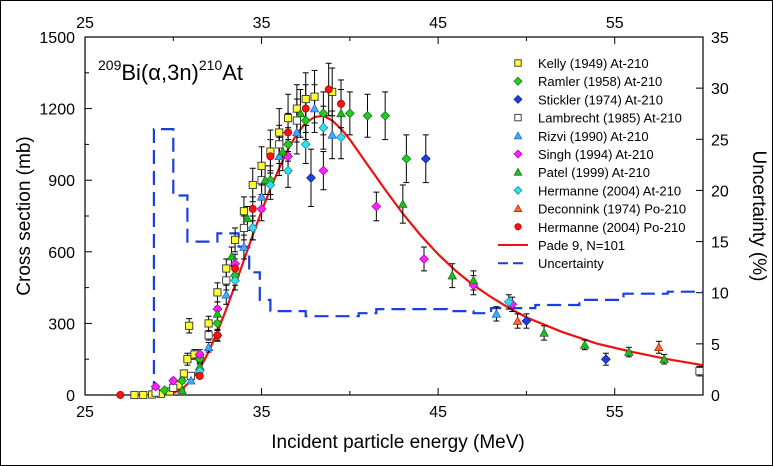 The image size is (773, 466). Describe the element at coordinates (720, 38) in the screenshot. I see `y-tick-label-right-35: 35` at that location.